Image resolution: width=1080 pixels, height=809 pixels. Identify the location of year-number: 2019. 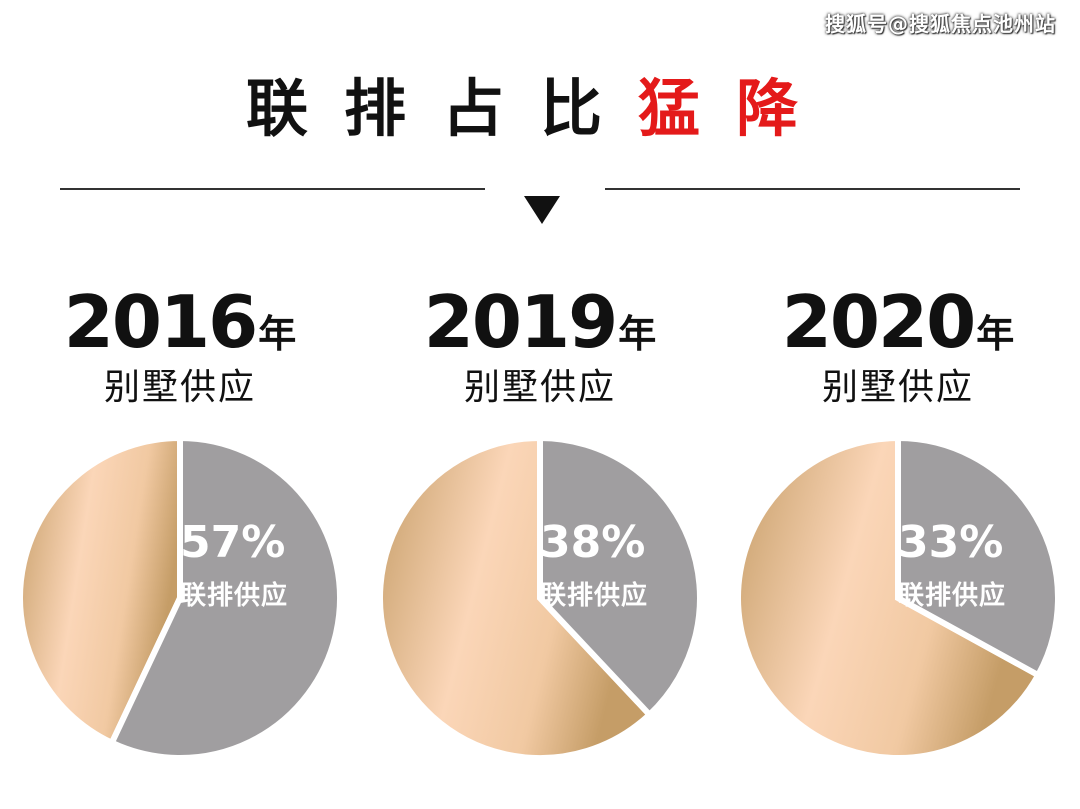
(520, 322).